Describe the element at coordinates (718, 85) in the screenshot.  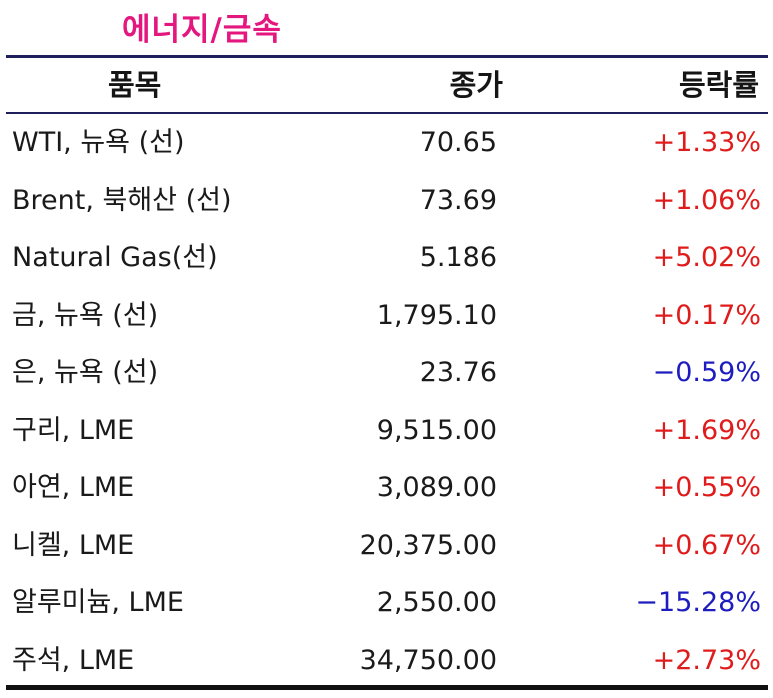
I see `column-header-change: 등락률` at that location.